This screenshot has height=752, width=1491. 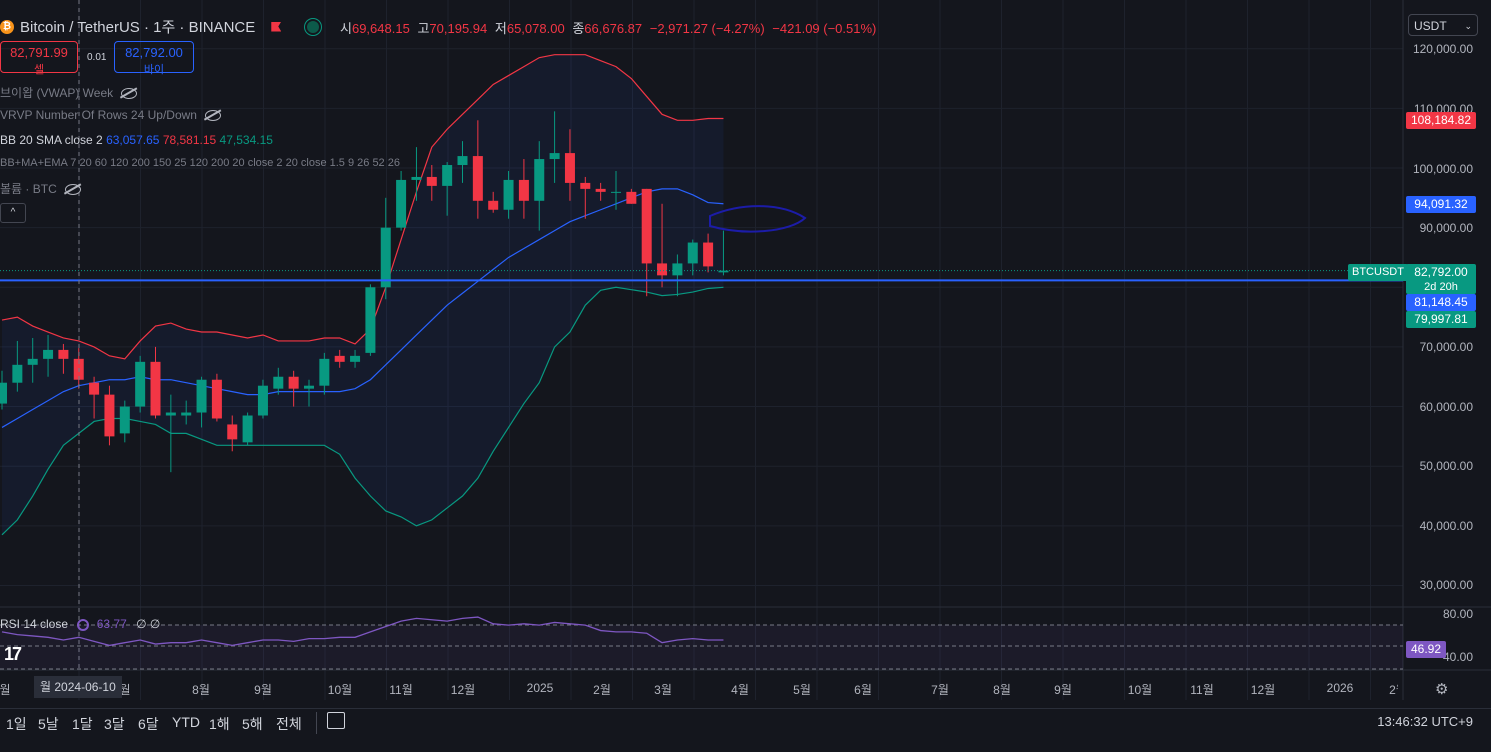 What do you see at coordinates (362, 631) in the screenshot?
I see `rsi-line` at bounding box center [362, 631].